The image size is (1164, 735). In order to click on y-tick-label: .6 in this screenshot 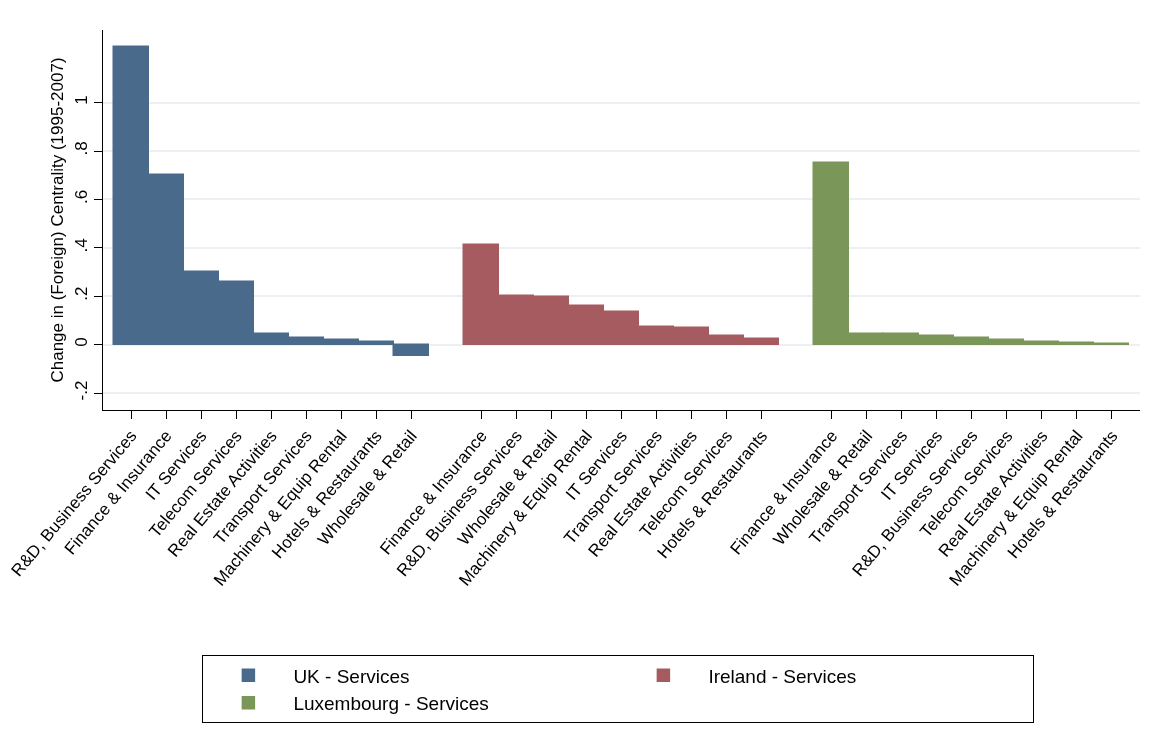, I will do `click(82, 196)`.